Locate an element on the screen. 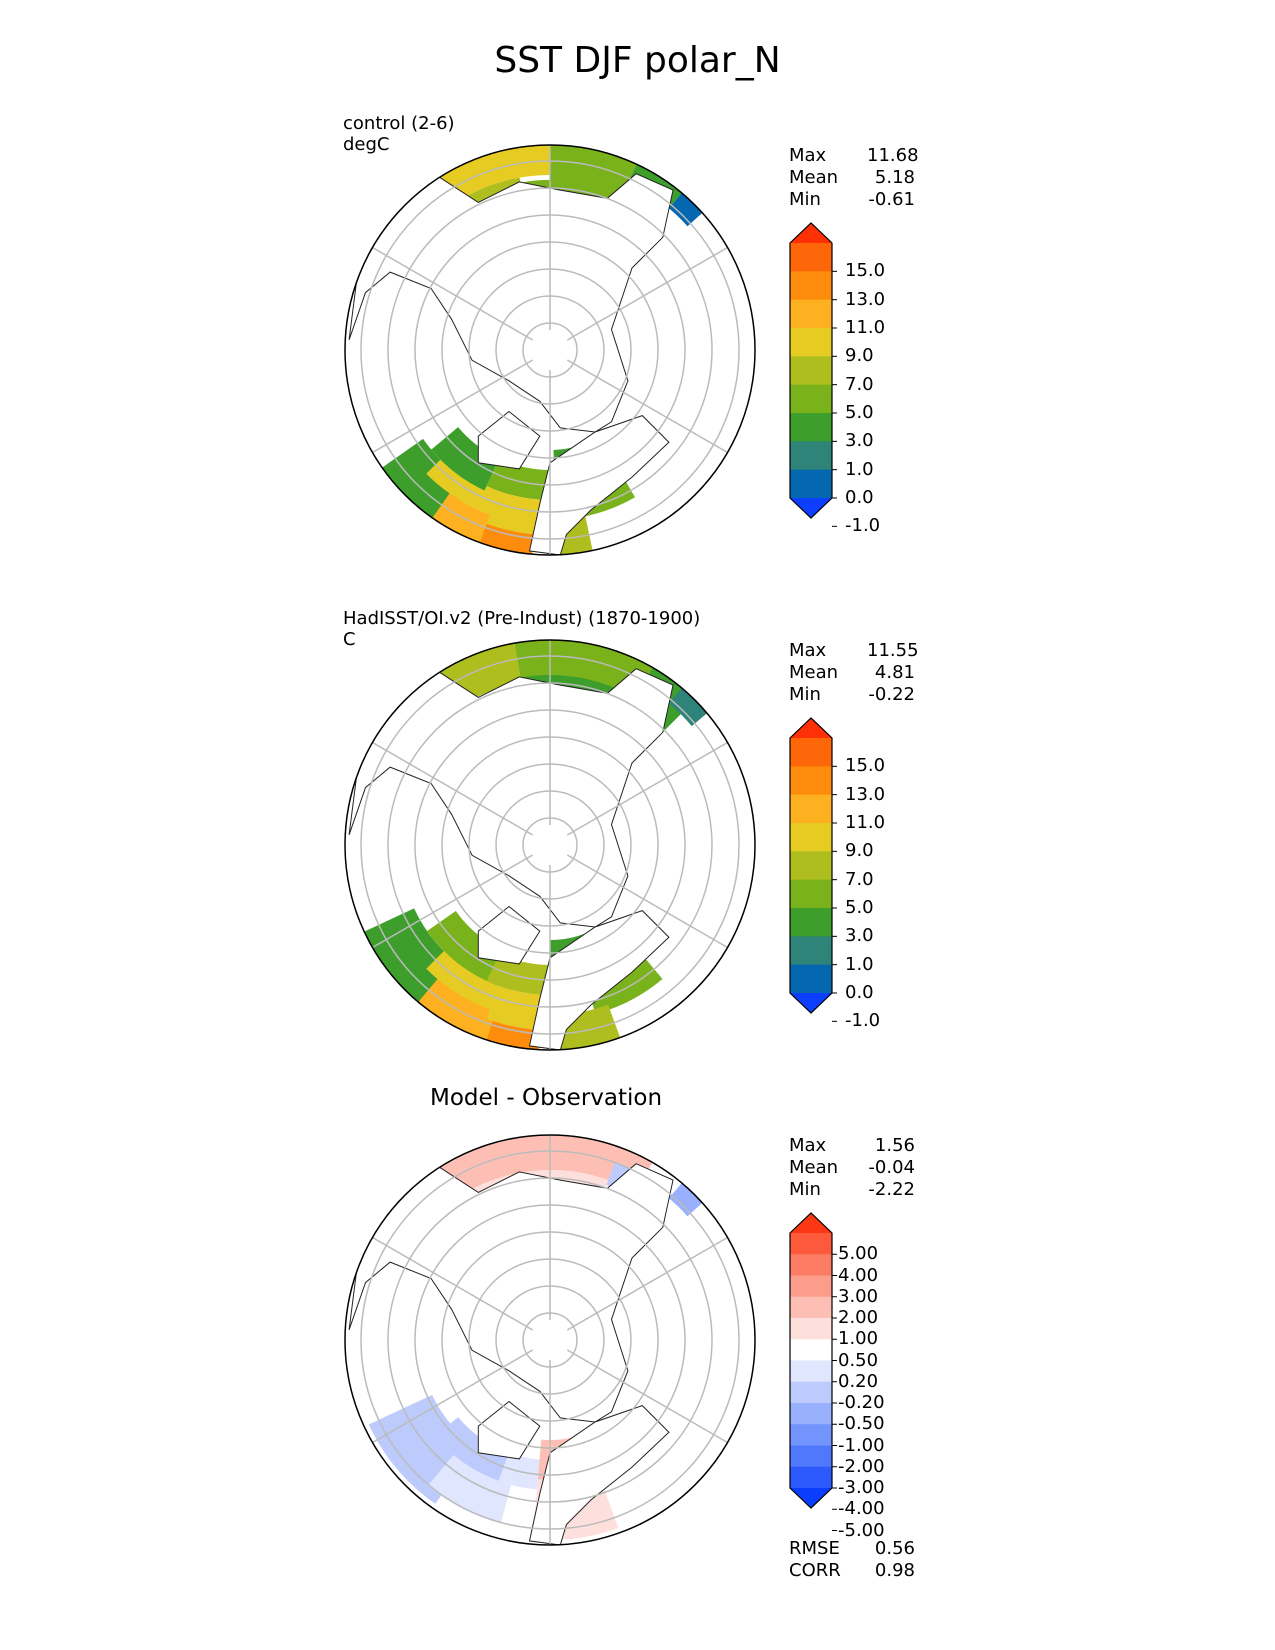  stat-mean: Mean -0.04 is located at coordinates (852, 1167).